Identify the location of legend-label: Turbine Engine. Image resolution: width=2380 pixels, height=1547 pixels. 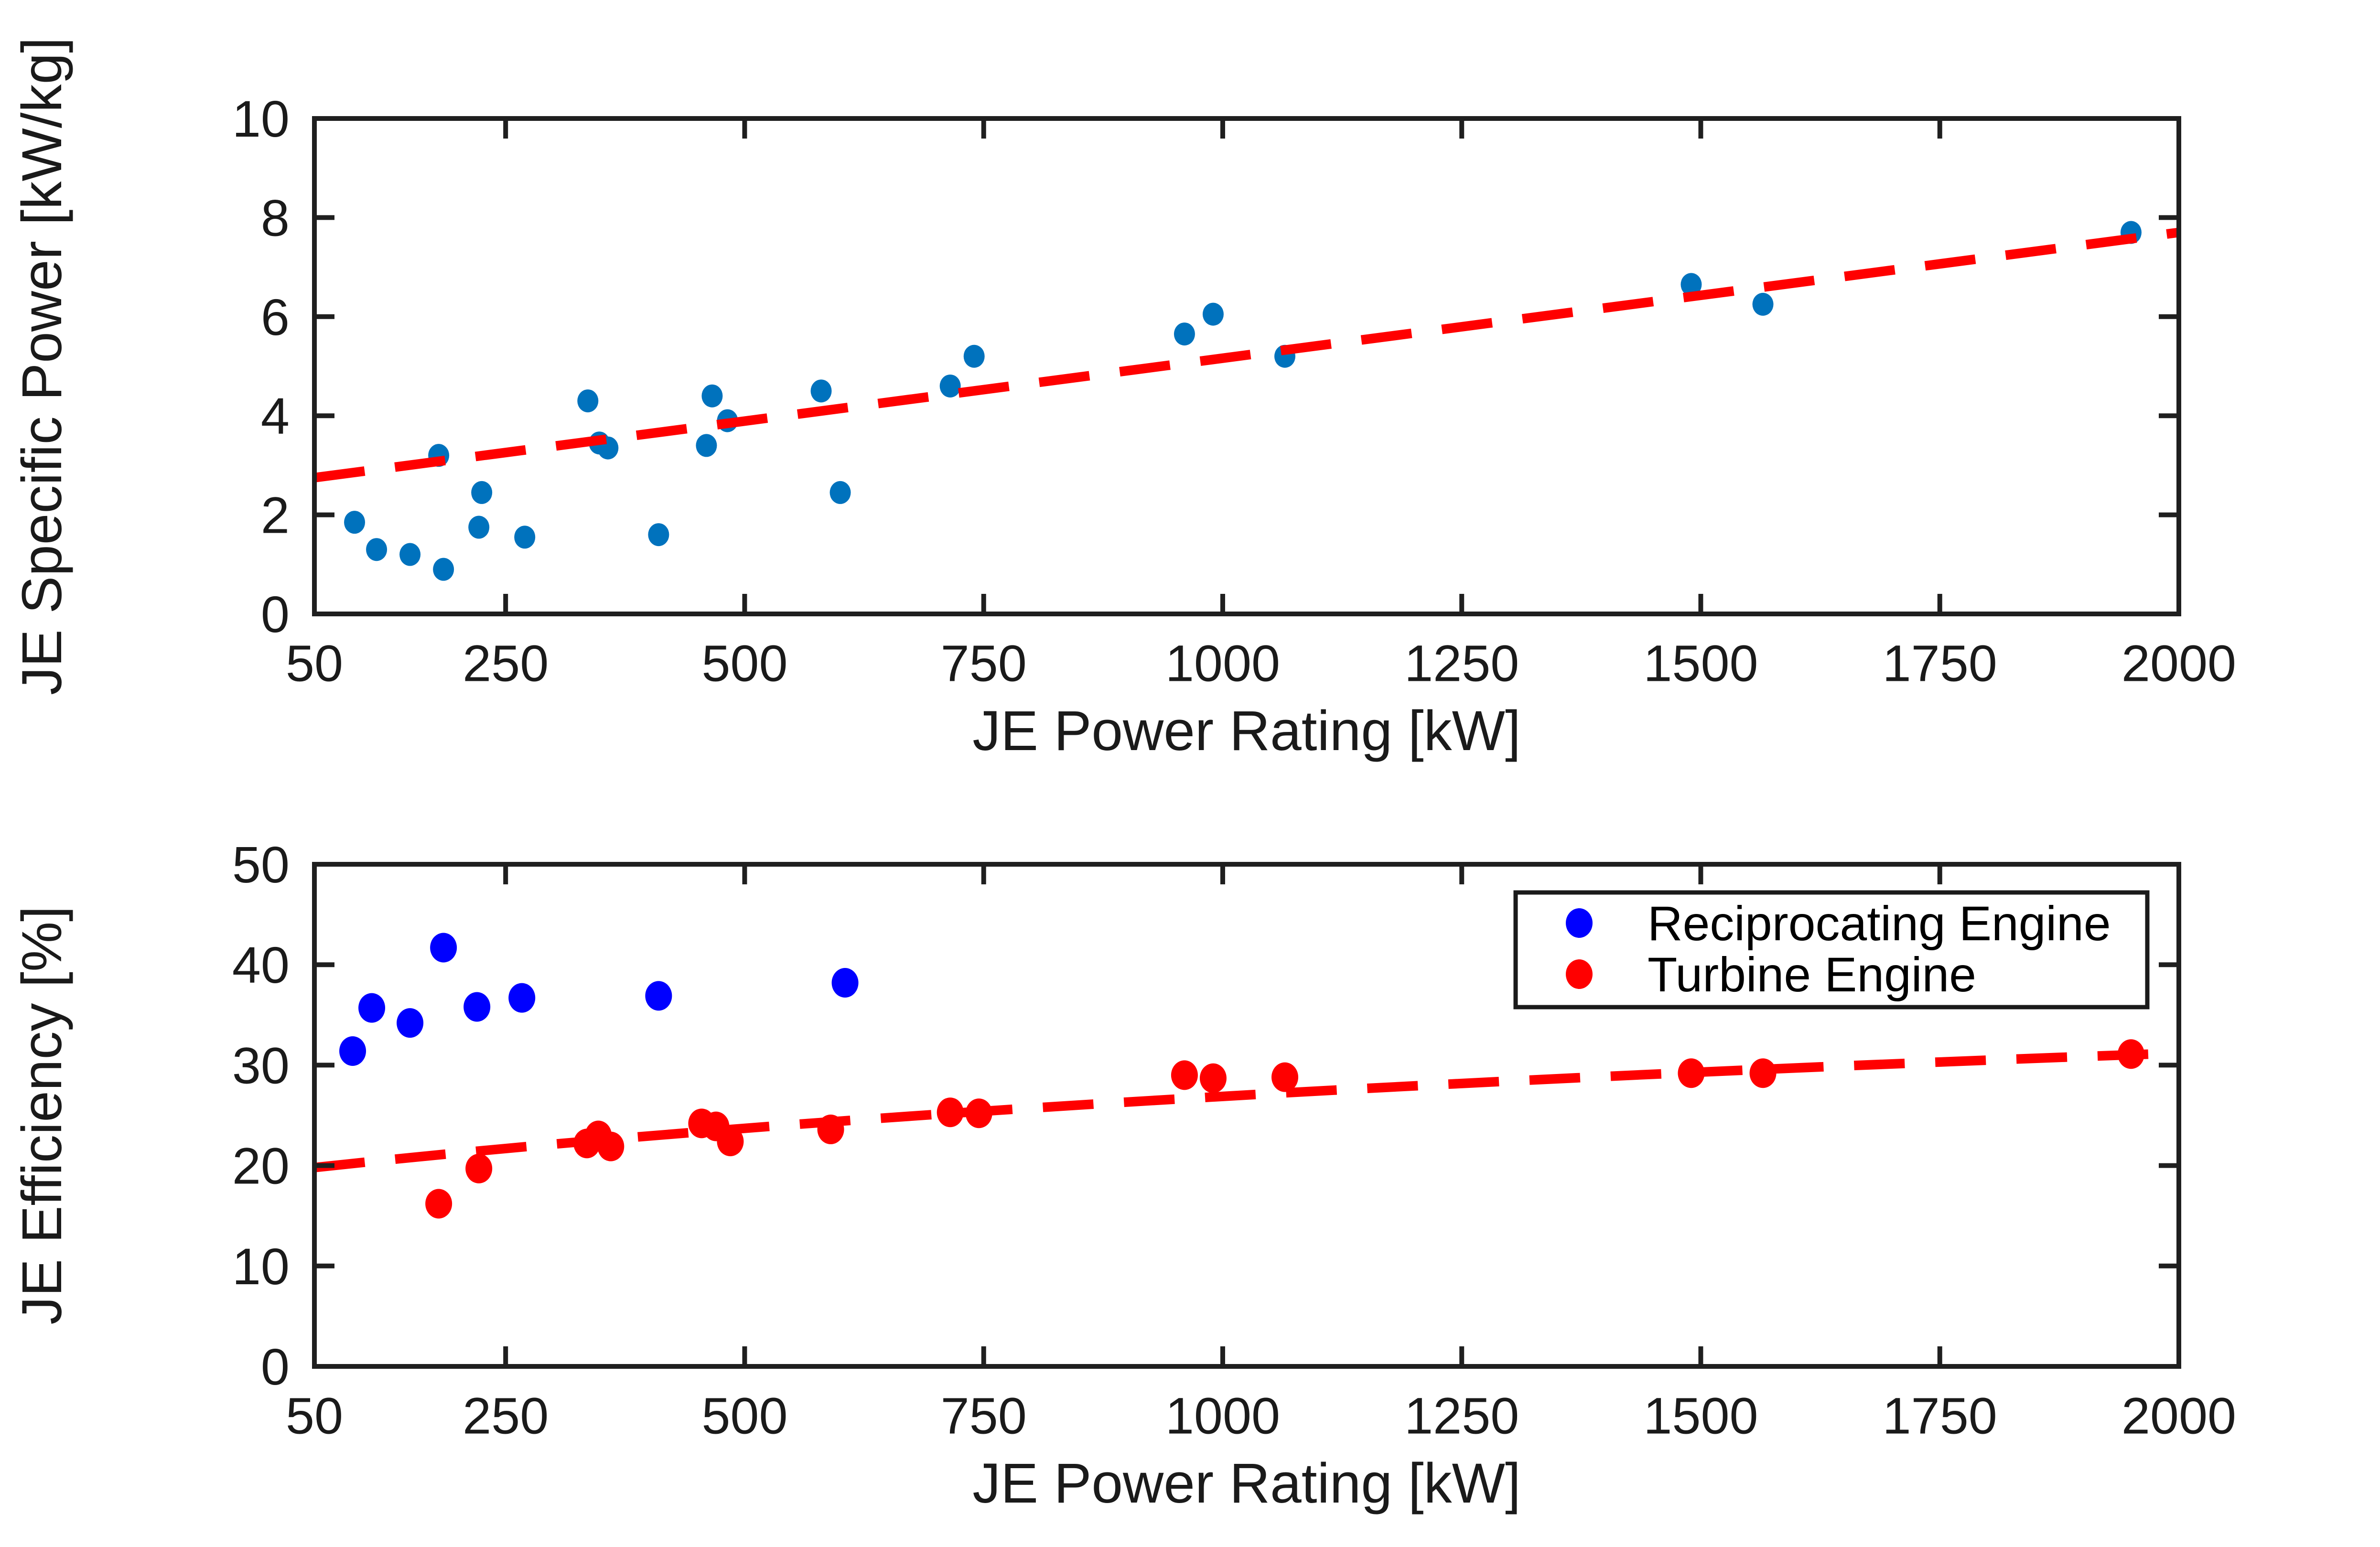
(1812, 974).